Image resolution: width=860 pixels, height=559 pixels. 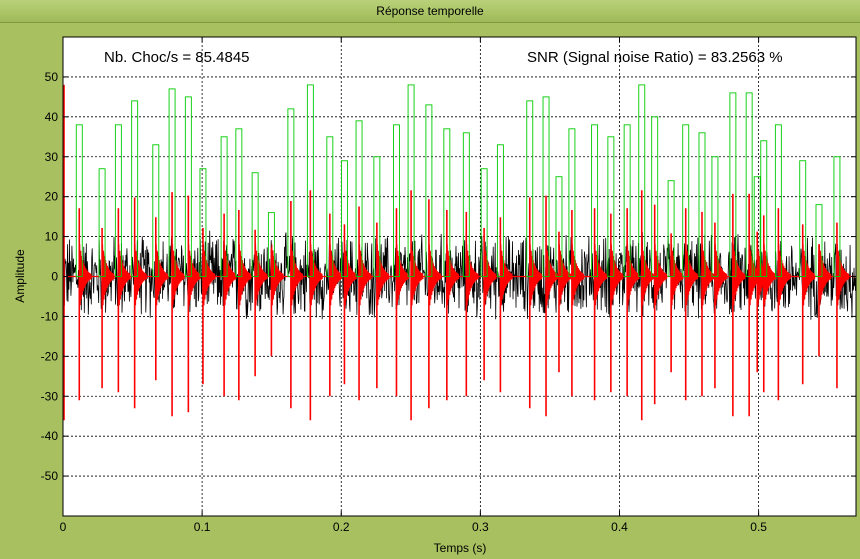 What do you see at coordinates (480, 527) in the screenshot?
I see `x-tick-label: 0.3` at bounding box center [480, 527].